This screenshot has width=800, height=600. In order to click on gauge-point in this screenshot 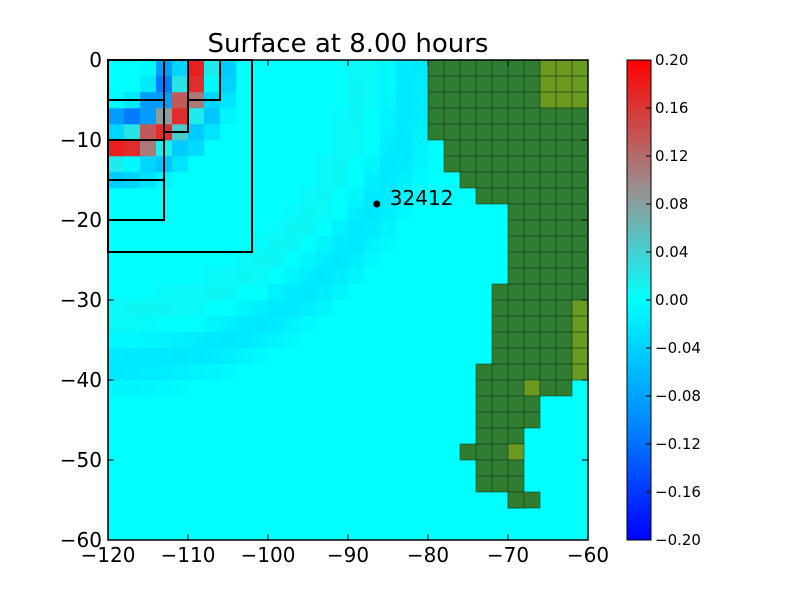, I will do `click(377, 204)`.